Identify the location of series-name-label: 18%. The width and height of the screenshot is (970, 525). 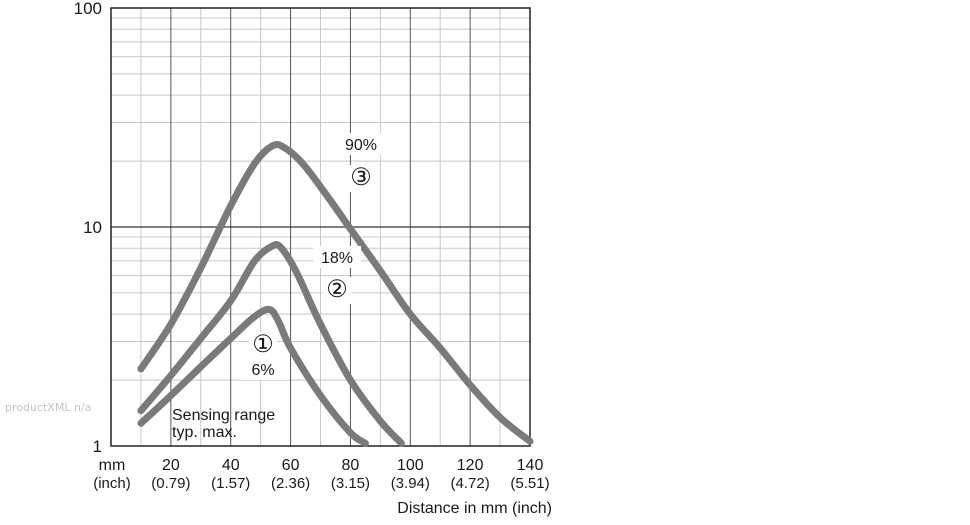
(337, 258).